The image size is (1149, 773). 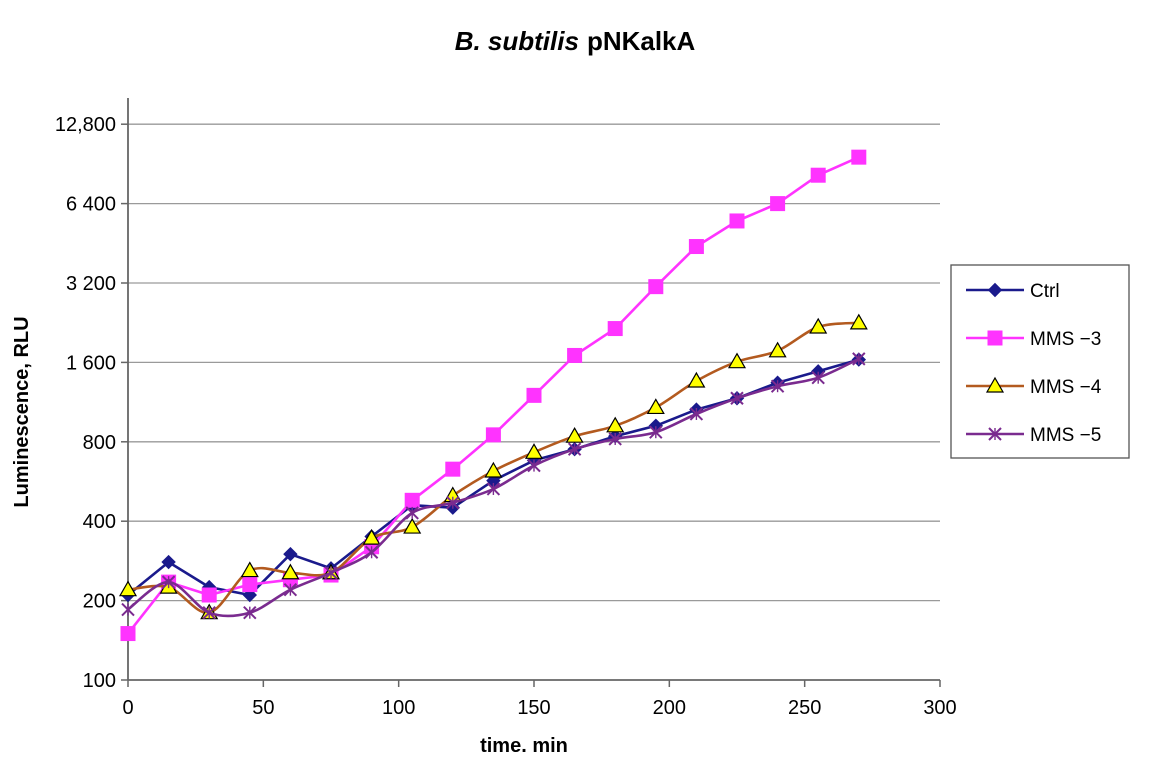 I want to click on x-tick-label: 200, so click(x=669, y=708).